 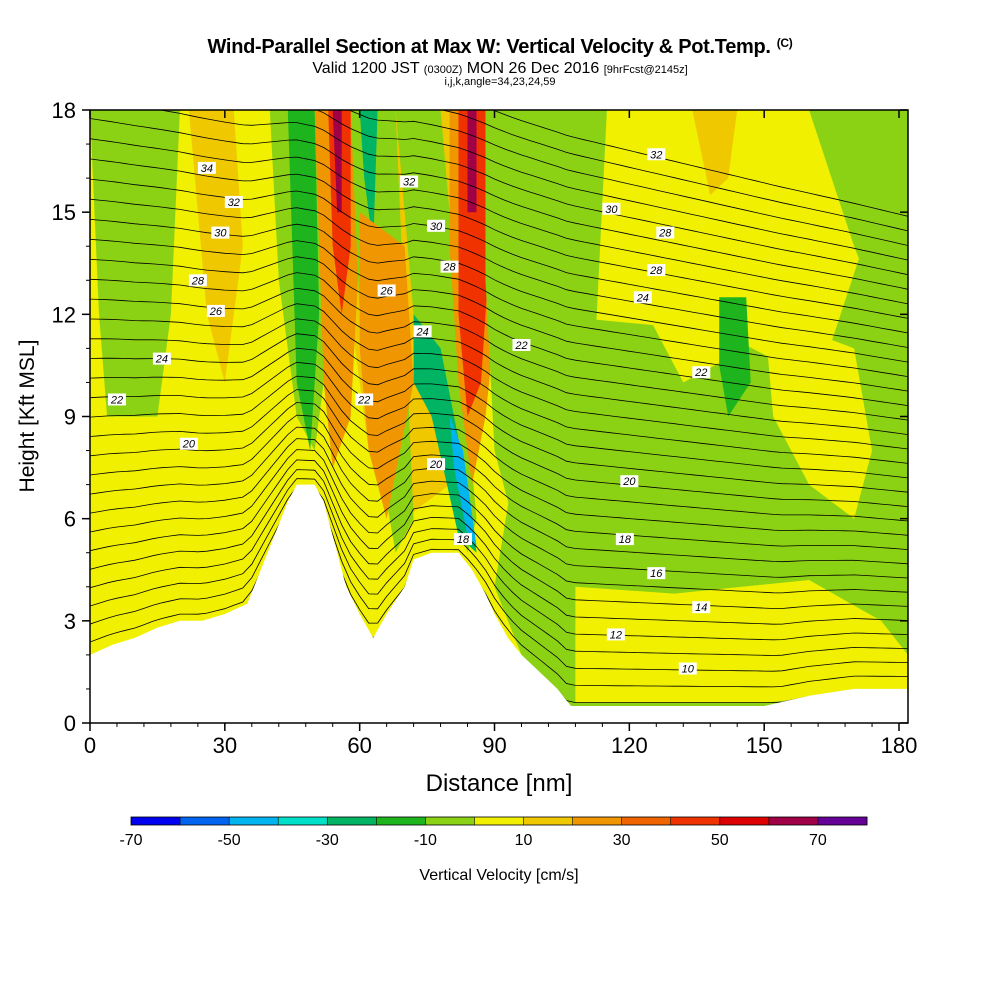 I want to click on forecast-info: [9hrFcst@2145z], so click(x=645, y=70).